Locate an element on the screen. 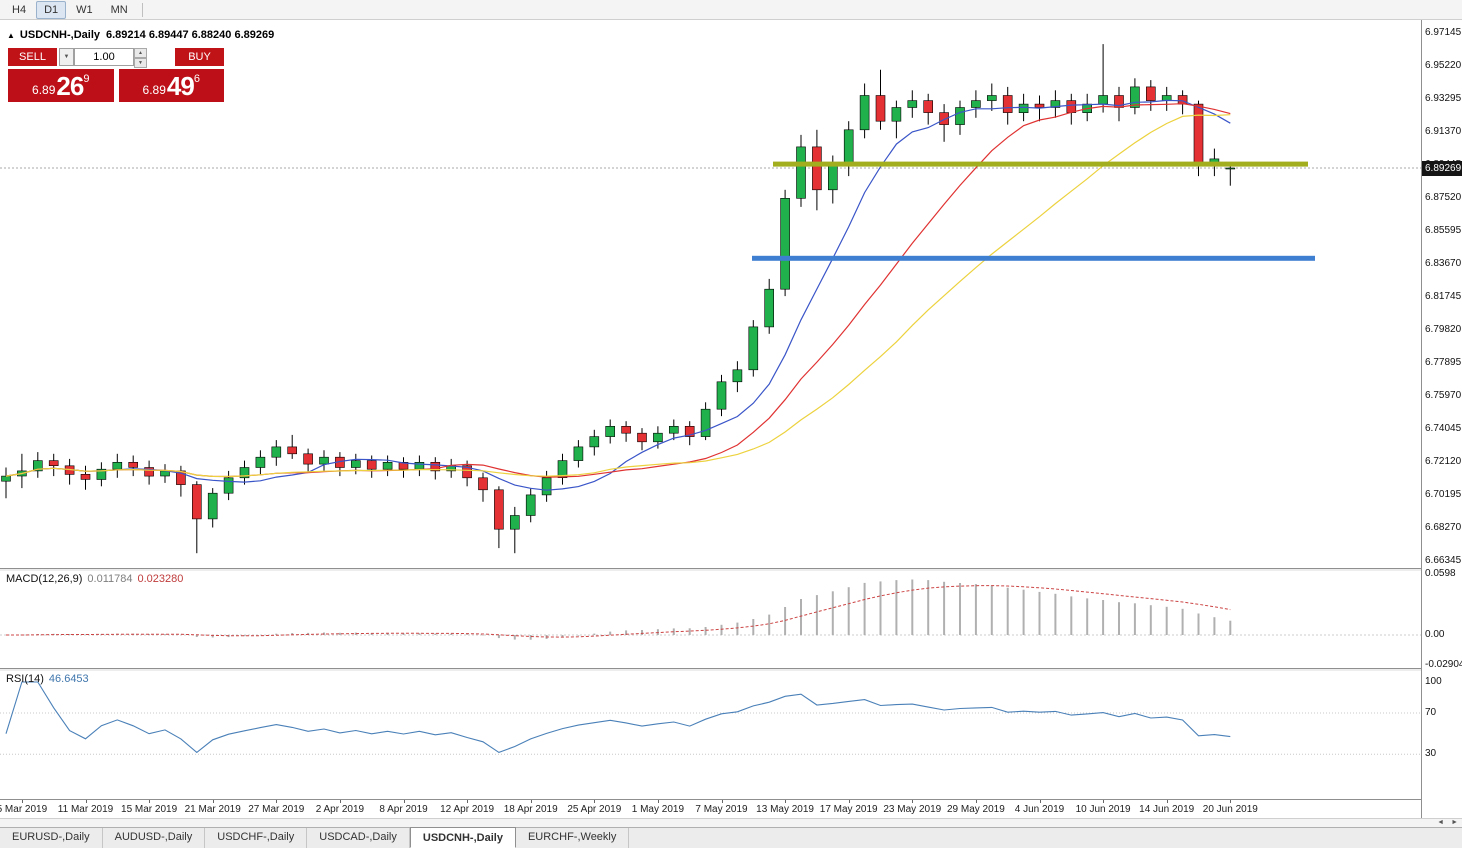  date-label: 2 Apr 2019 is located at coordinates (340, 809).